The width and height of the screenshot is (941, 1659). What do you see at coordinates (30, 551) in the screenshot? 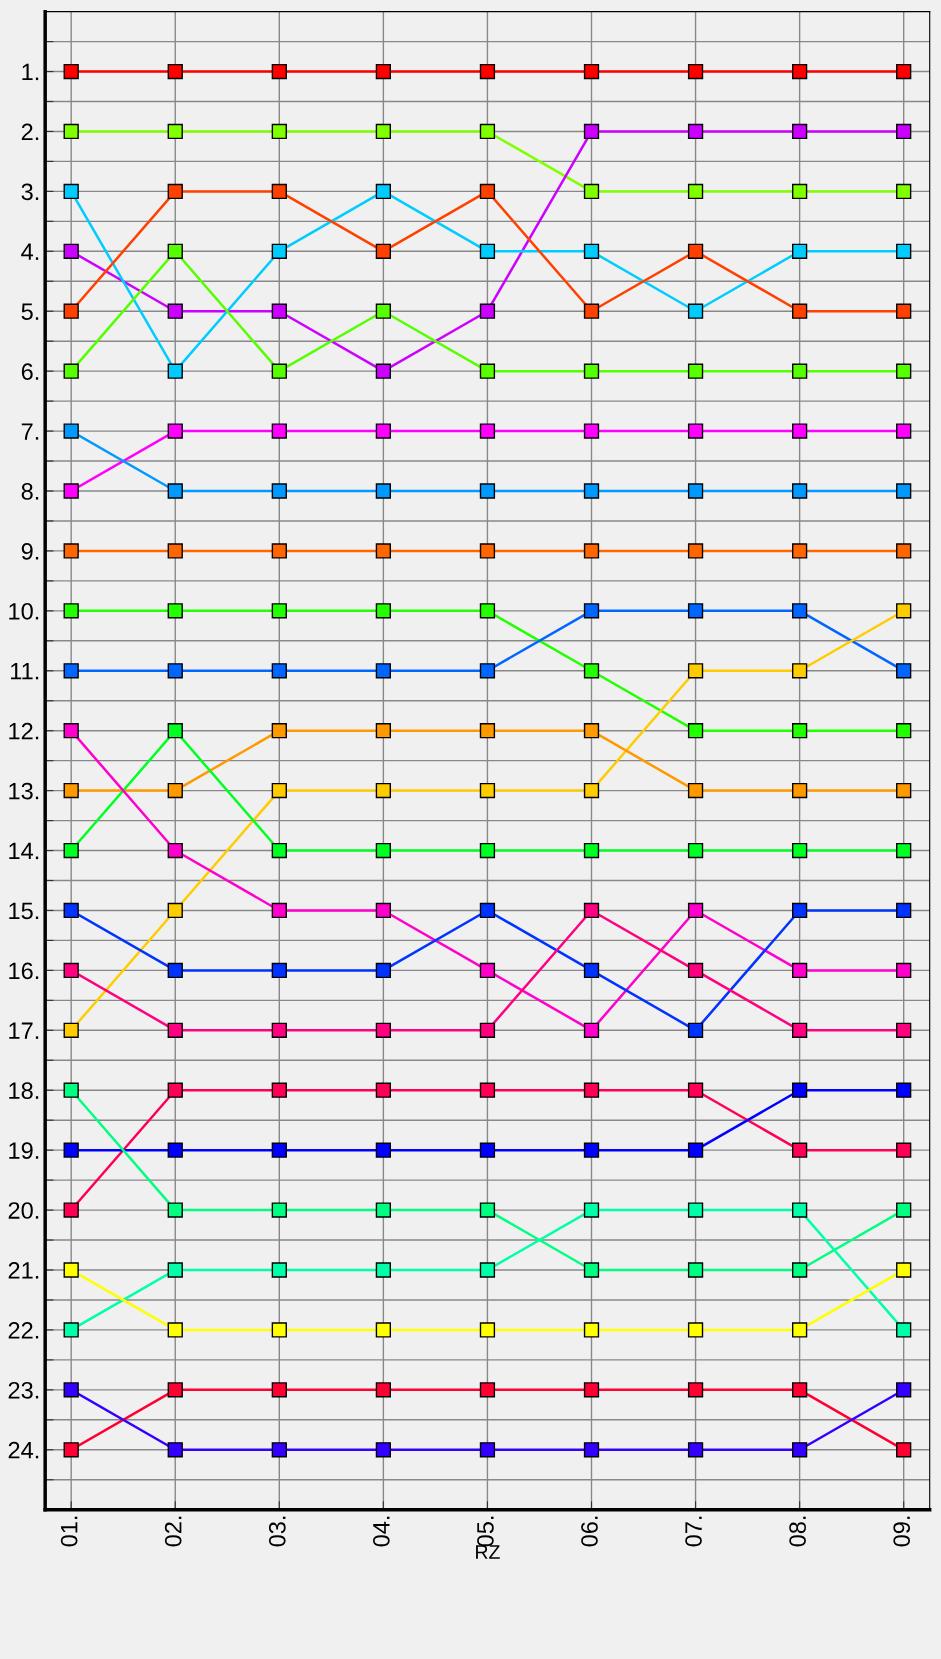
I see `y-tick-label: 9.` at bounding box center [30, 551].